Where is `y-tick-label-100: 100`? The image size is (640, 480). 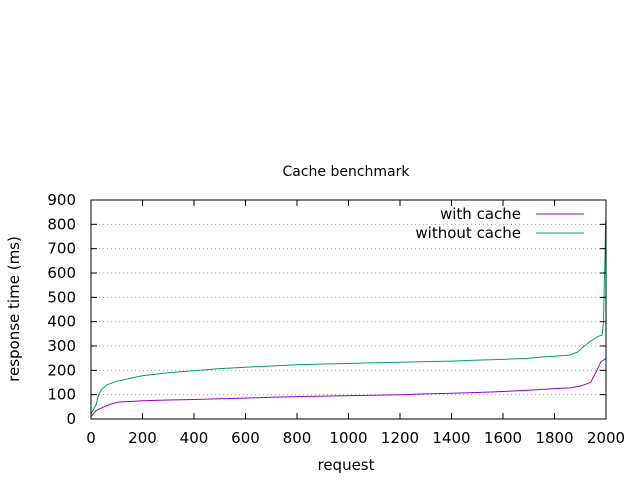 y-tick-label-100: 100 is located at coordinates (61, 395).